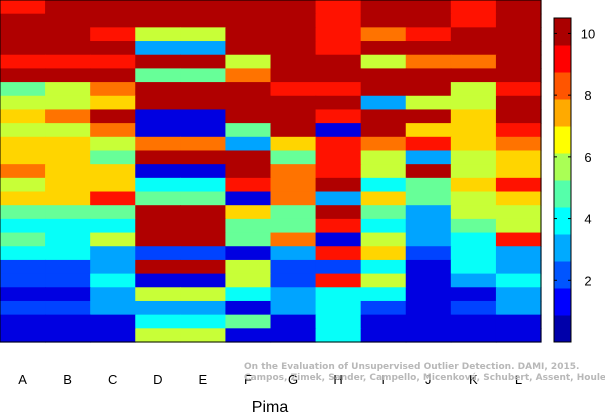  Describe the element at coordinates (587, 95) in the screenshot. I see `colorbar-tick-label: 8` at that location.